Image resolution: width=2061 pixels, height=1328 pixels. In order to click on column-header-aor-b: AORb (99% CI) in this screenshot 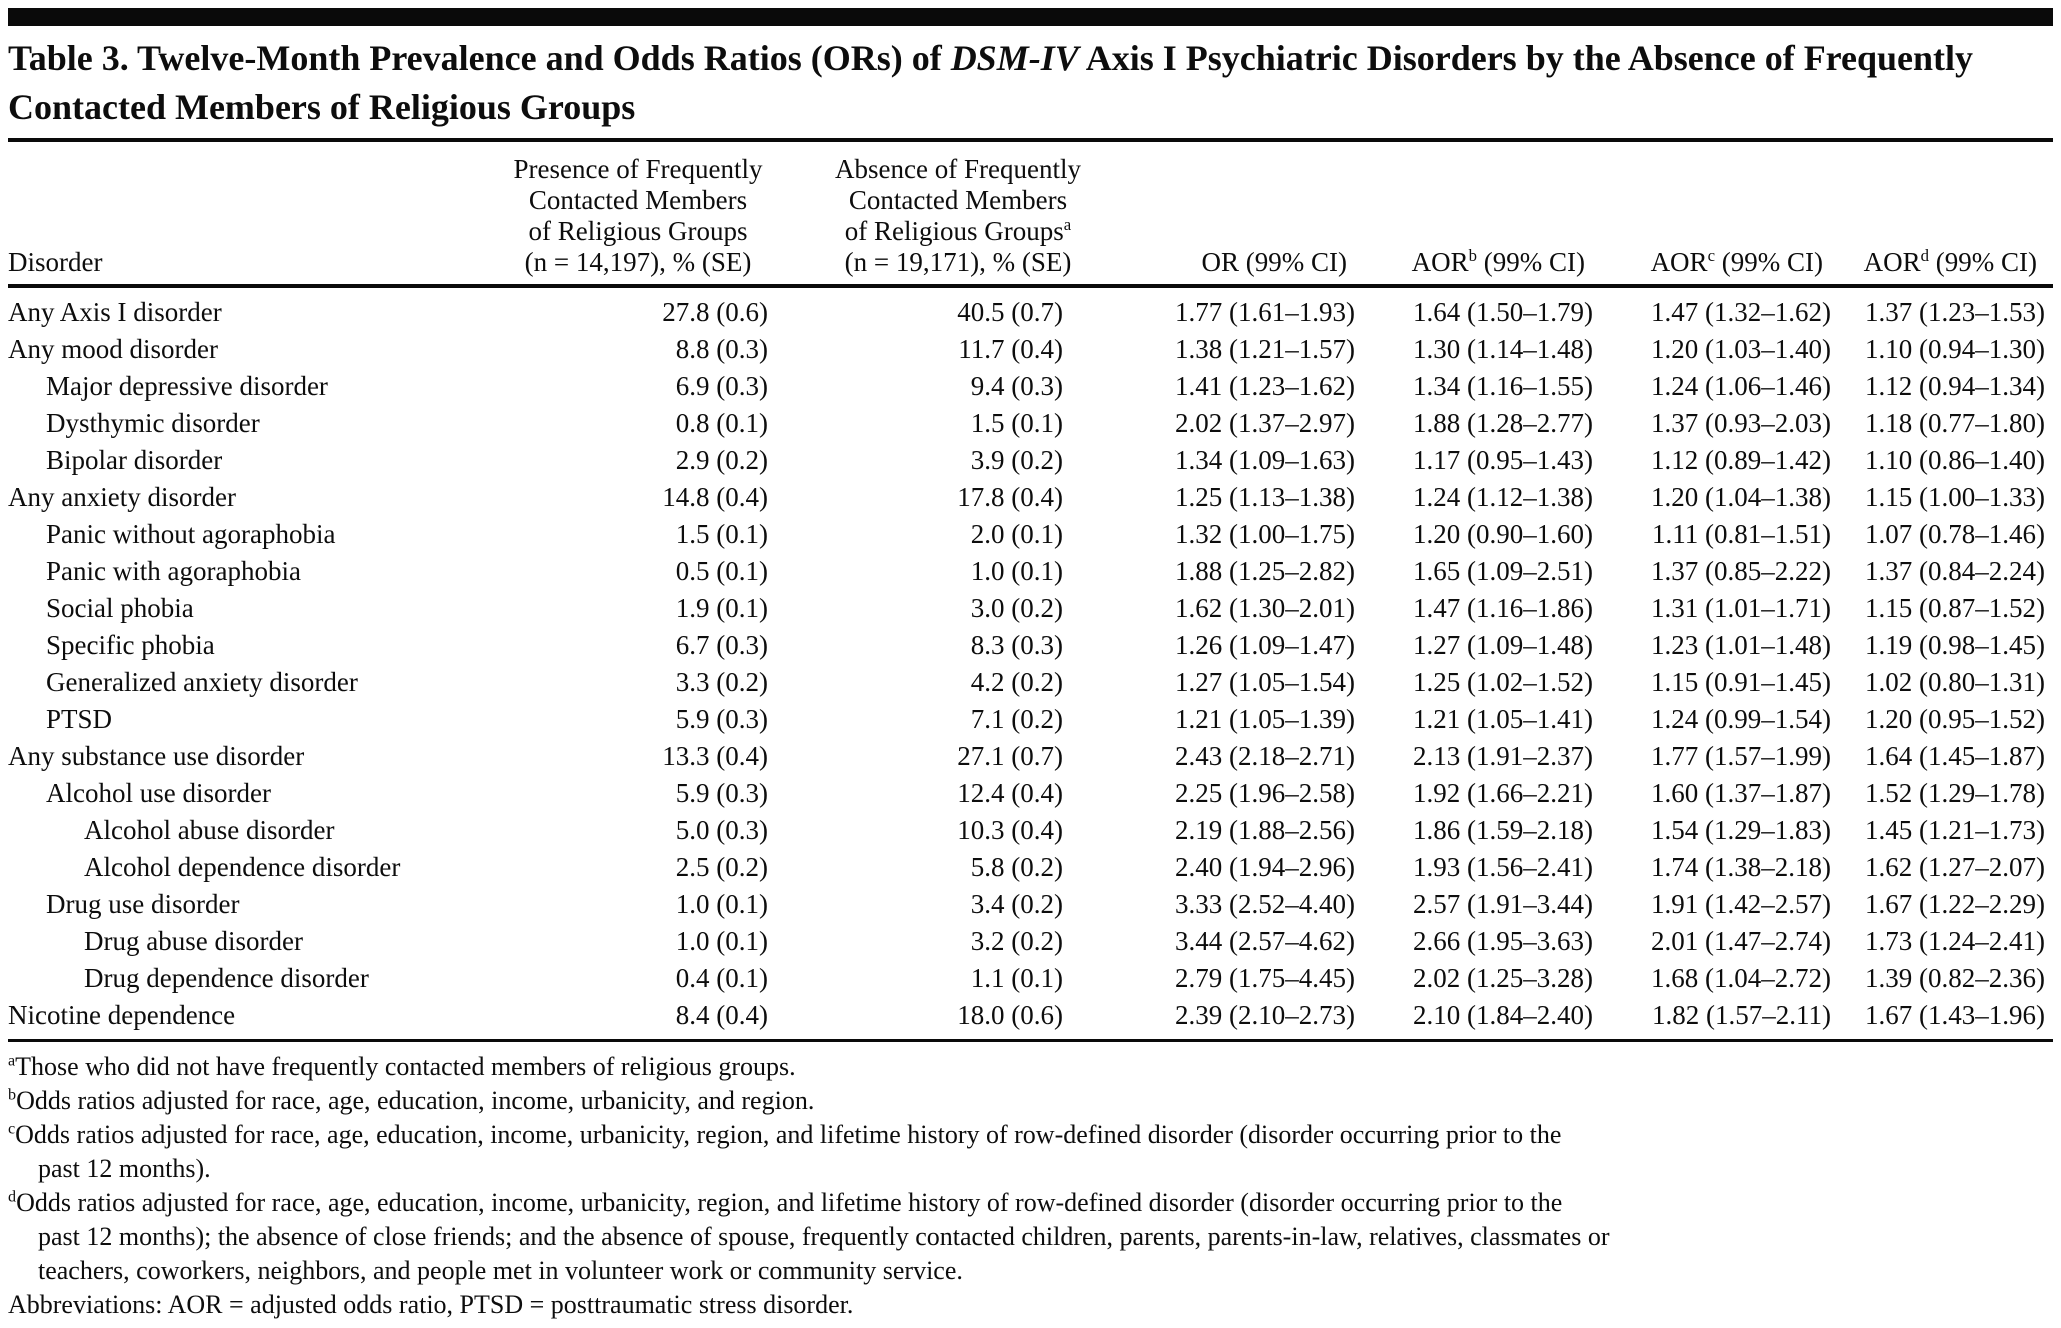, I will do `click(1482, 215)`.